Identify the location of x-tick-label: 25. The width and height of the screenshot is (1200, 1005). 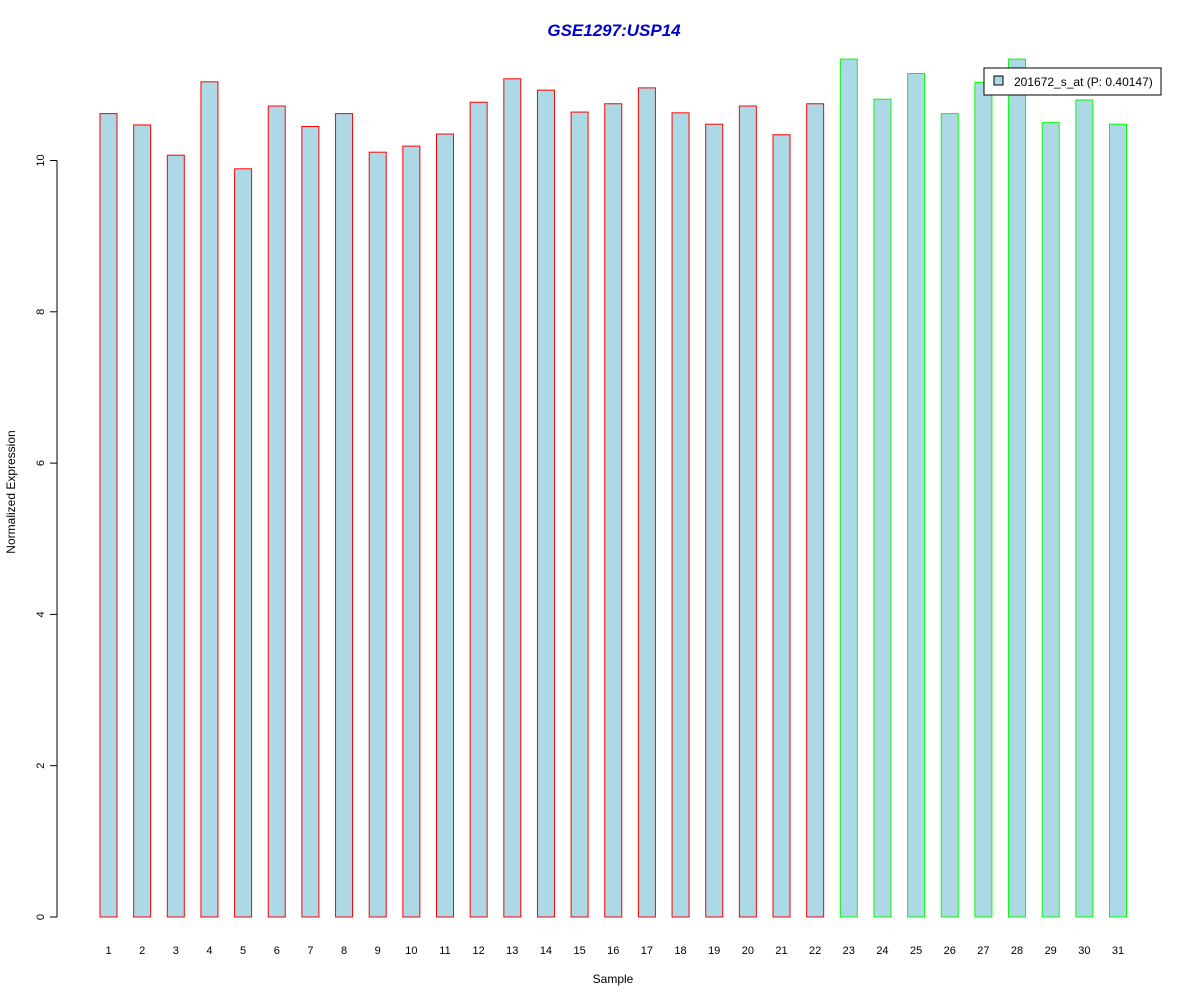
(916, 951).